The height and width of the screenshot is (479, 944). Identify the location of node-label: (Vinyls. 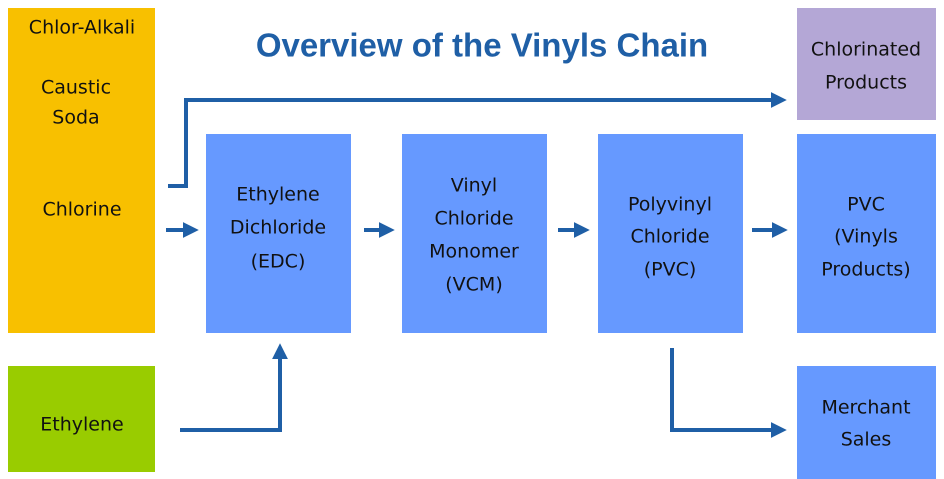
(866, 237).